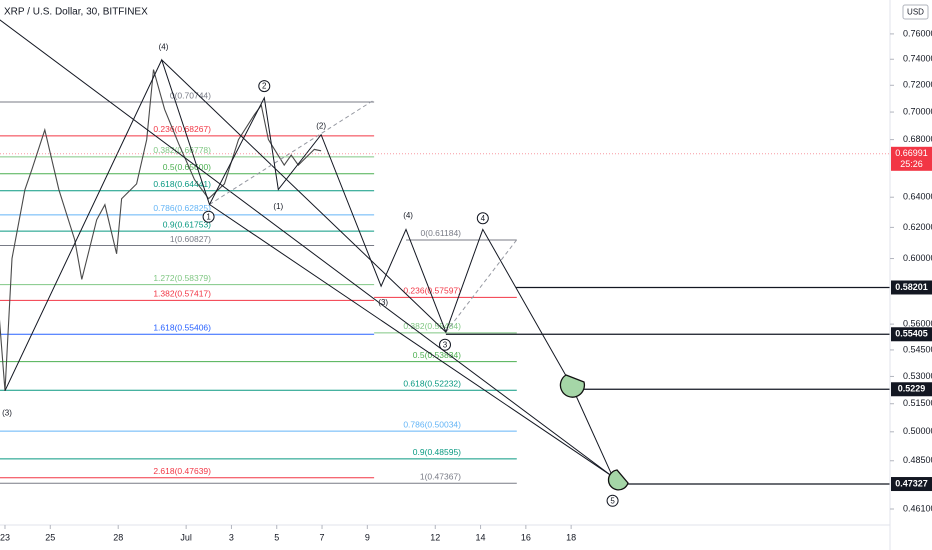 The image size is (932, 550). I want to click on x-tick-label: 9, so click(367, 537).